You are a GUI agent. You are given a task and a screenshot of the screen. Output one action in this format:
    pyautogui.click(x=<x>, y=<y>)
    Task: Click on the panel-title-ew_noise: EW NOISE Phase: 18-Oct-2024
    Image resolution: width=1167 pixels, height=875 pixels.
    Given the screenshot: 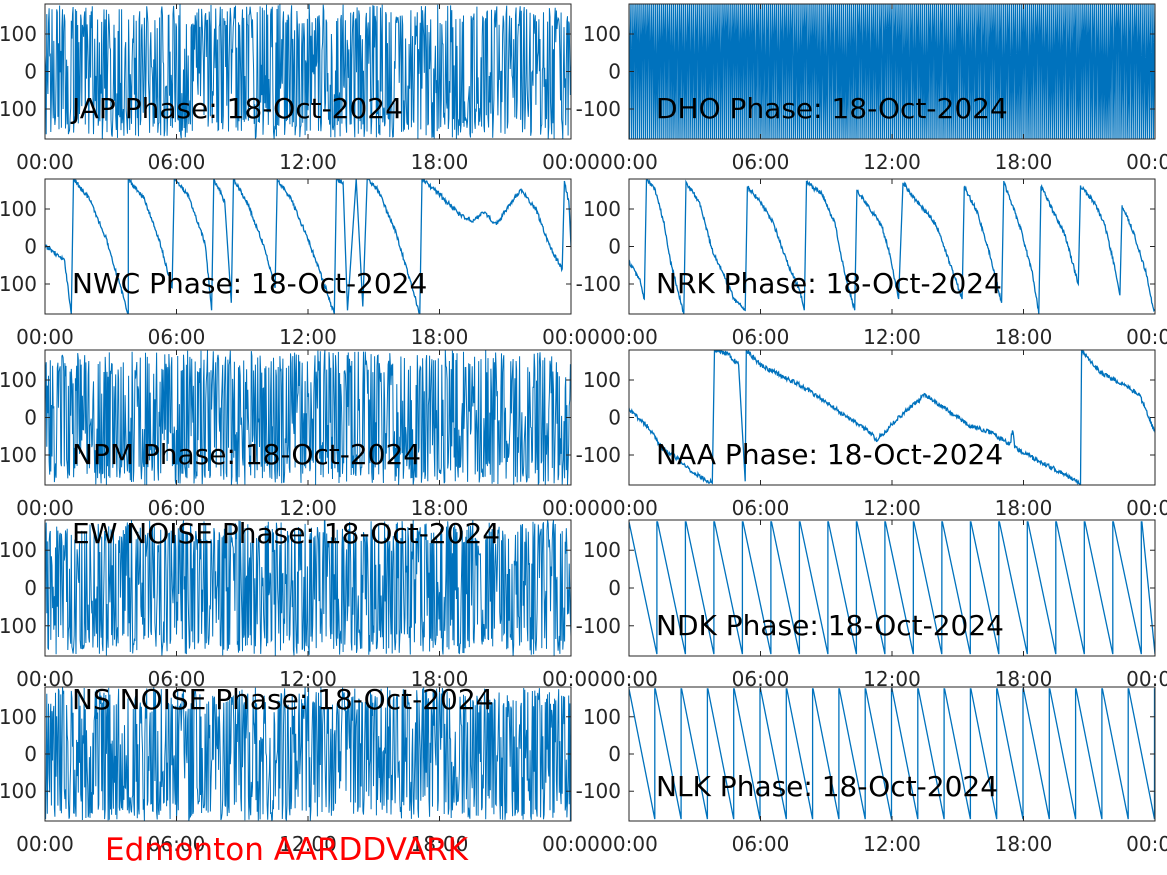 What is the action you would take?
    pyautogui.click(x=286, y=533)
    